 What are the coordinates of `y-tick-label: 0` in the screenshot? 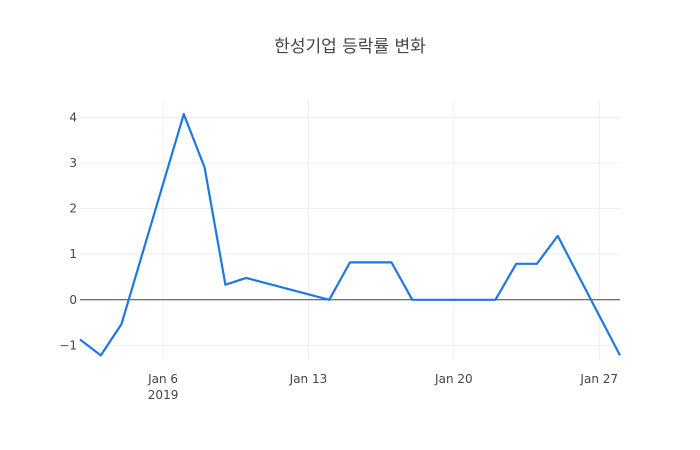 It's located at (73, 300).